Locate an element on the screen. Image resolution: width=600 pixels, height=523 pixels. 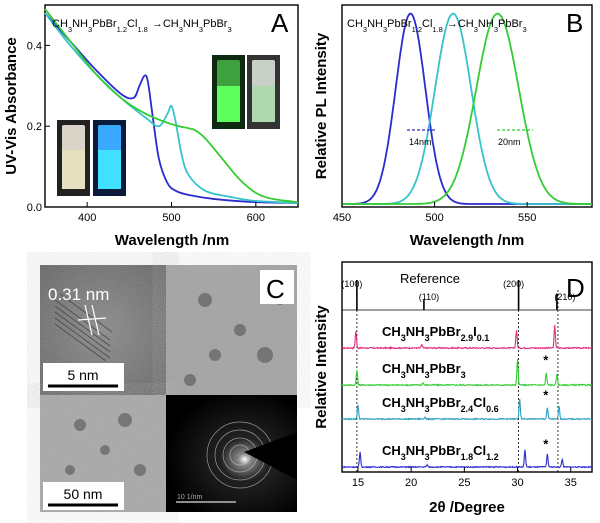
panel-d-xtick-label: 35 is located at coordinates (571, 483).